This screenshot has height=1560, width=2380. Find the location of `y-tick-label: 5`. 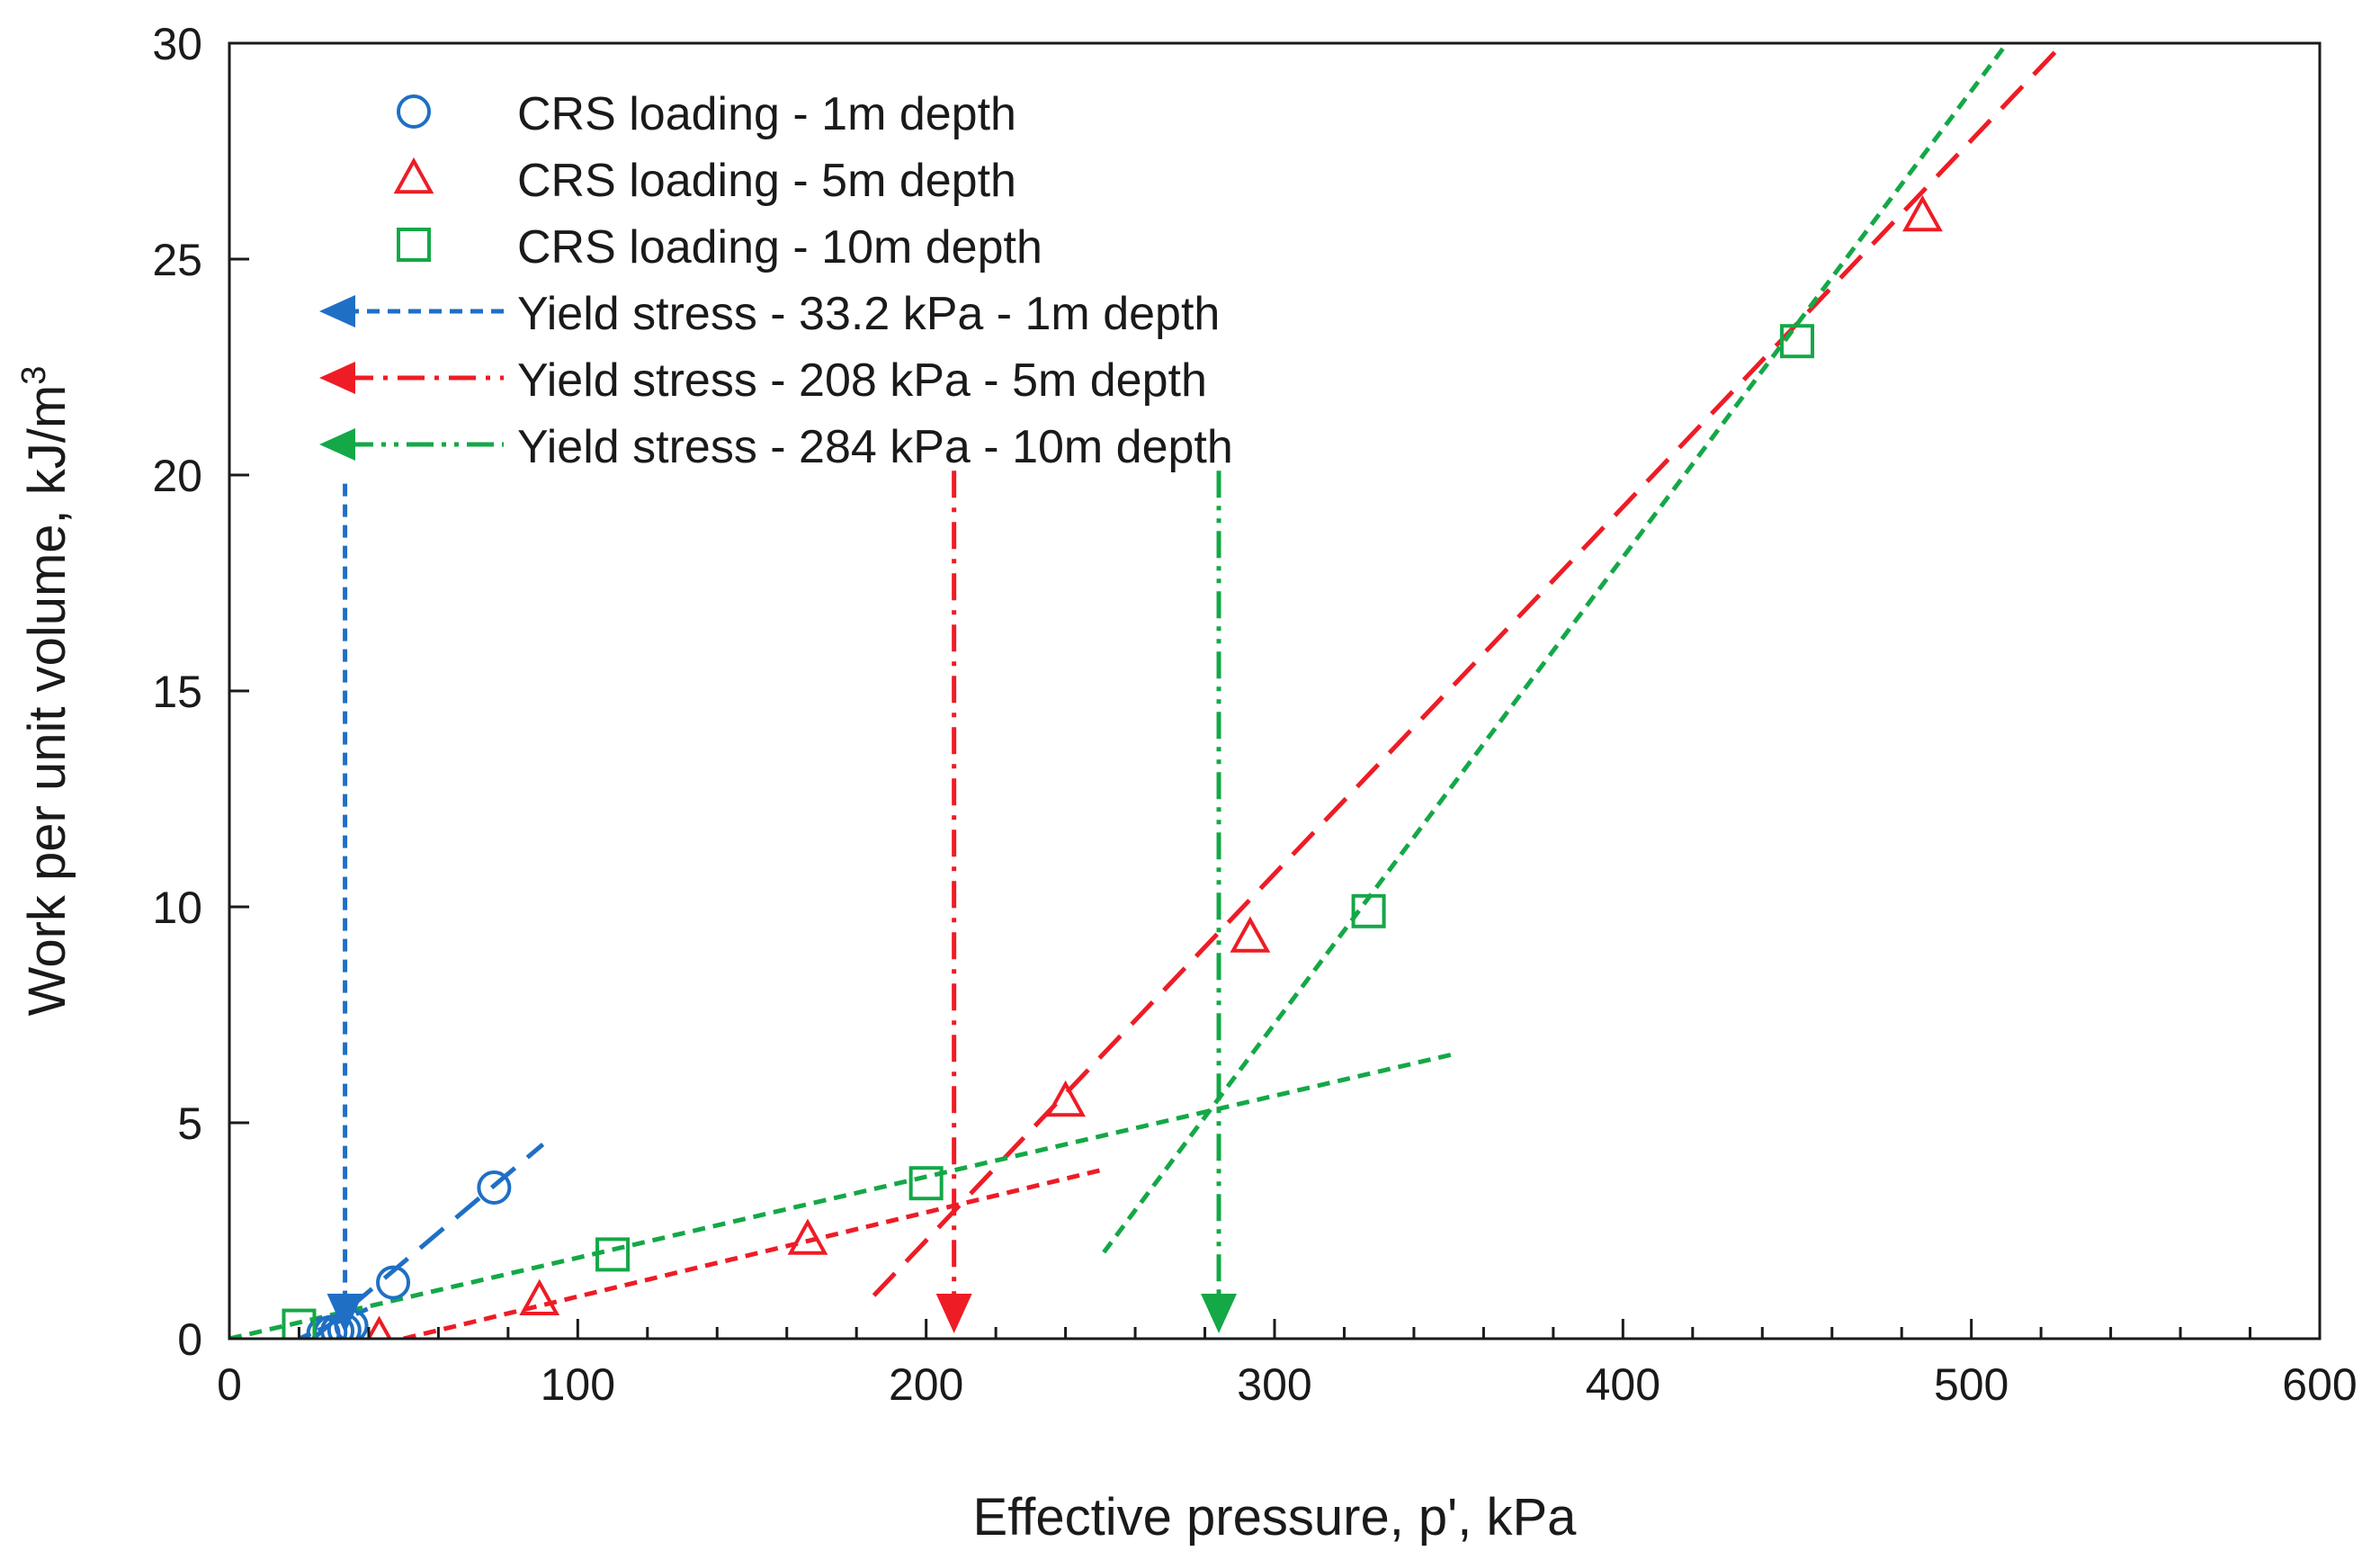

y-tick-label: 5 is located at coordinates (189, 1123).